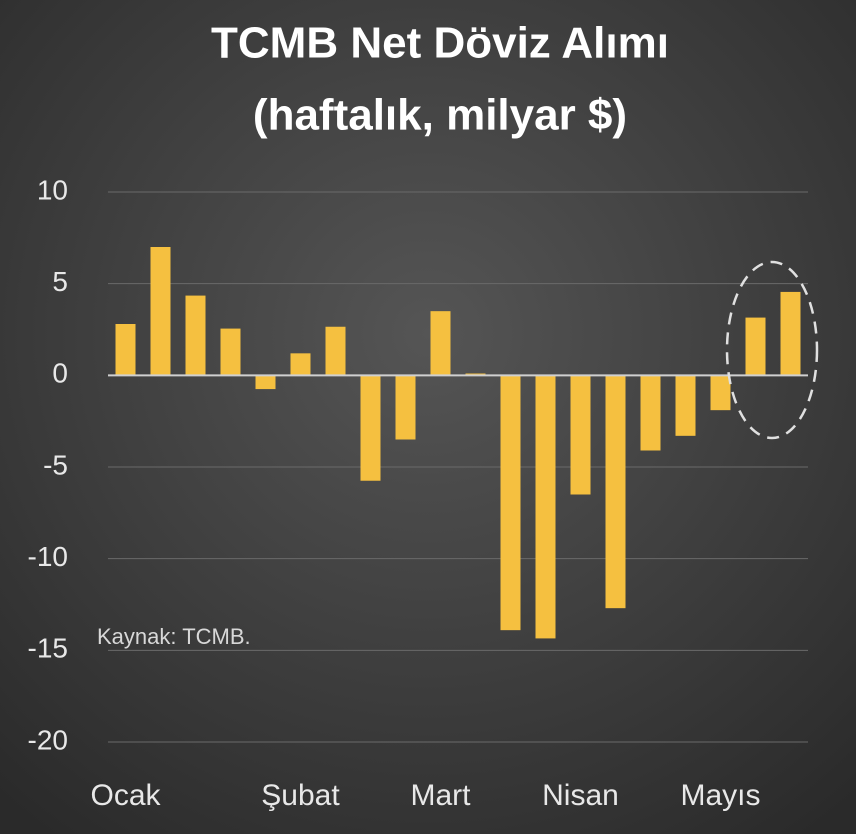 The width and height of the screenshot is (856, 834). Describe the element at coordinates (48, 739) in the screenshot. I see `y-tick-label: -20` at that location.